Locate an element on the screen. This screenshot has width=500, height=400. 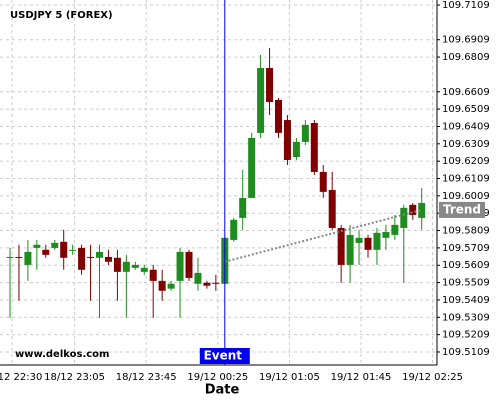
x-tick-label: 19/12 01:45 is located at coordinates (361, 377).